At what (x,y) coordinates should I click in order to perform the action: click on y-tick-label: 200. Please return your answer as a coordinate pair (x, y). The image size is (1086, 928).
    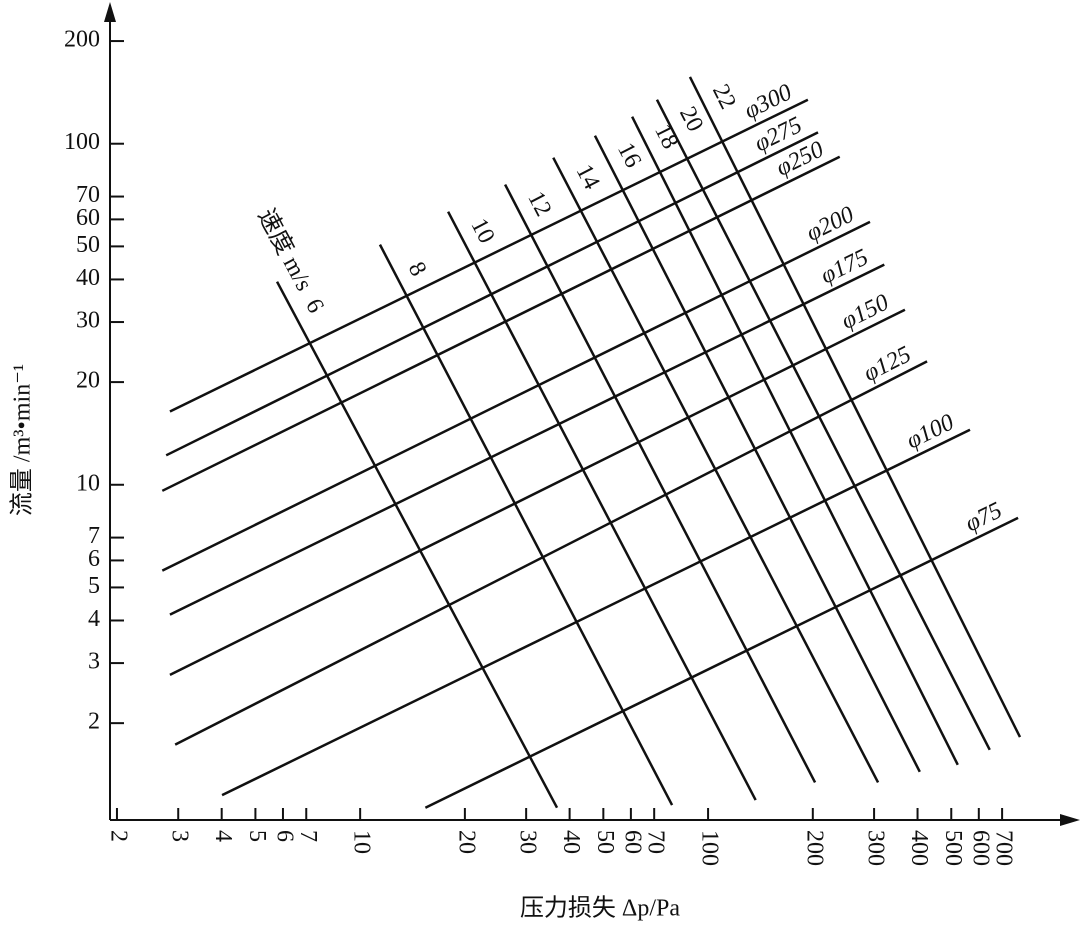
    Looking at the image, I should click on (82, 40).